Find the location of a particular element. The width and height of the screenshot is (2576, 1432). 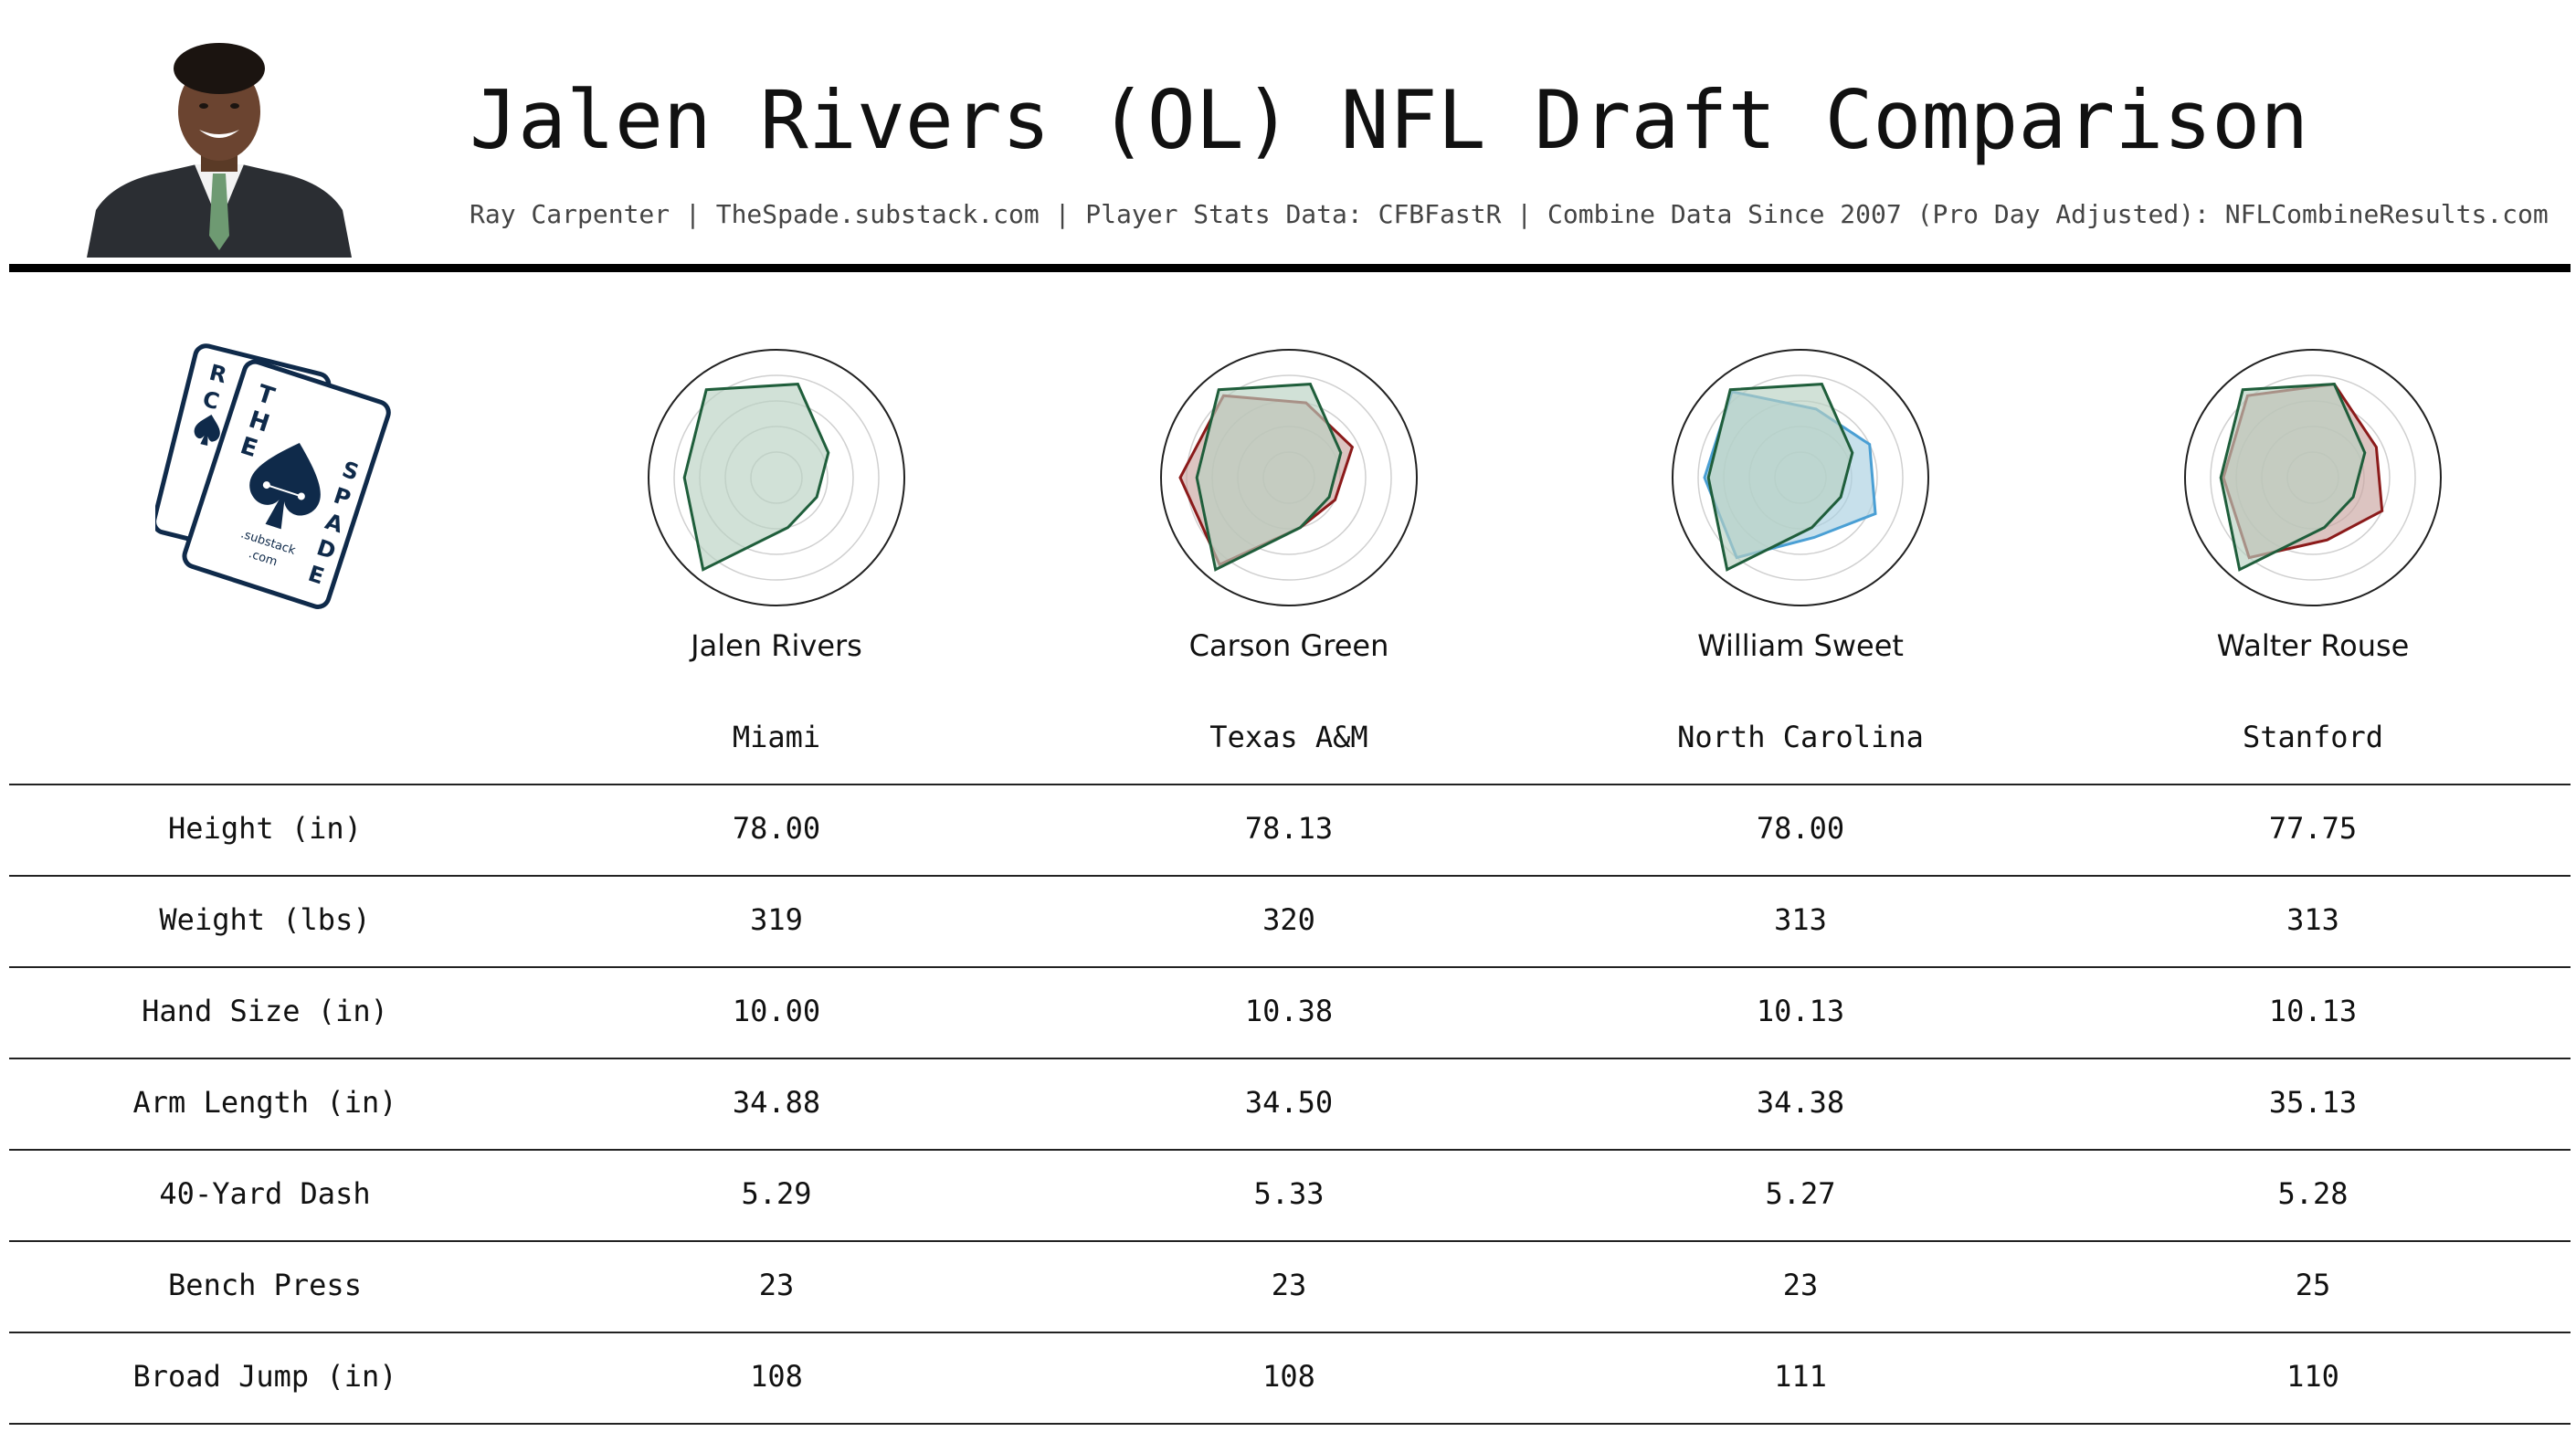

stat-label: Broad Jump (in) is located at coordinates (264, 1376).